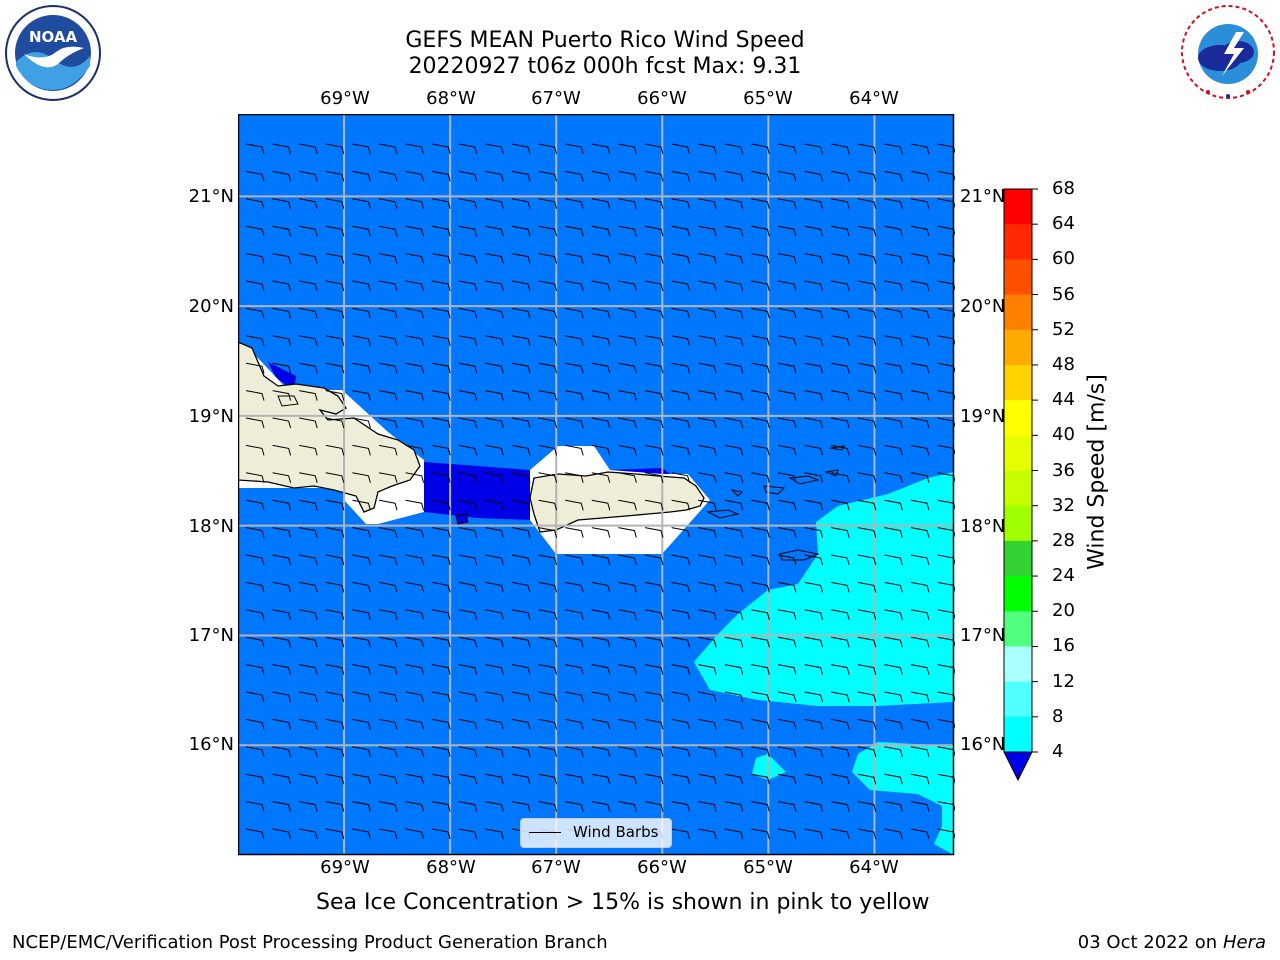 The width and height of the screenshot is (1280, 960). What do you see at coordinates (804, 480) in the screenshot?
I see `land-tortola` at bounding box center [804, 480].